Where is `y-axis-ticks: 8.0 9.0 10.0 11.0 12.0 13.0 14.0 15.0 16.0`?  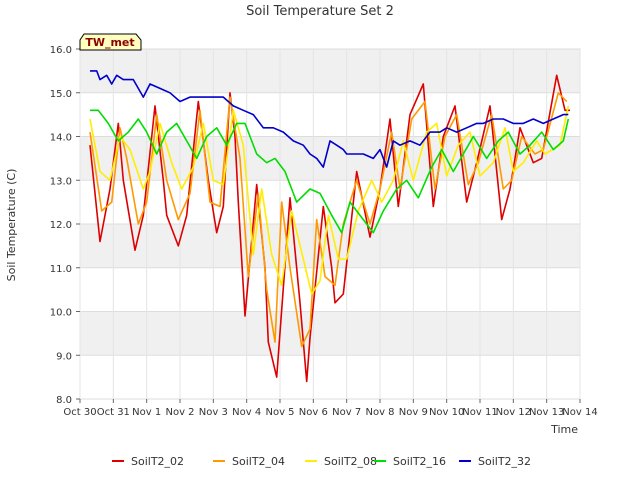
y-axis-ticks: 8.0 9.0 10.0 11.0 12.0 13.0 14.0 15.0 16.0 is located at coordinates (65, 225).